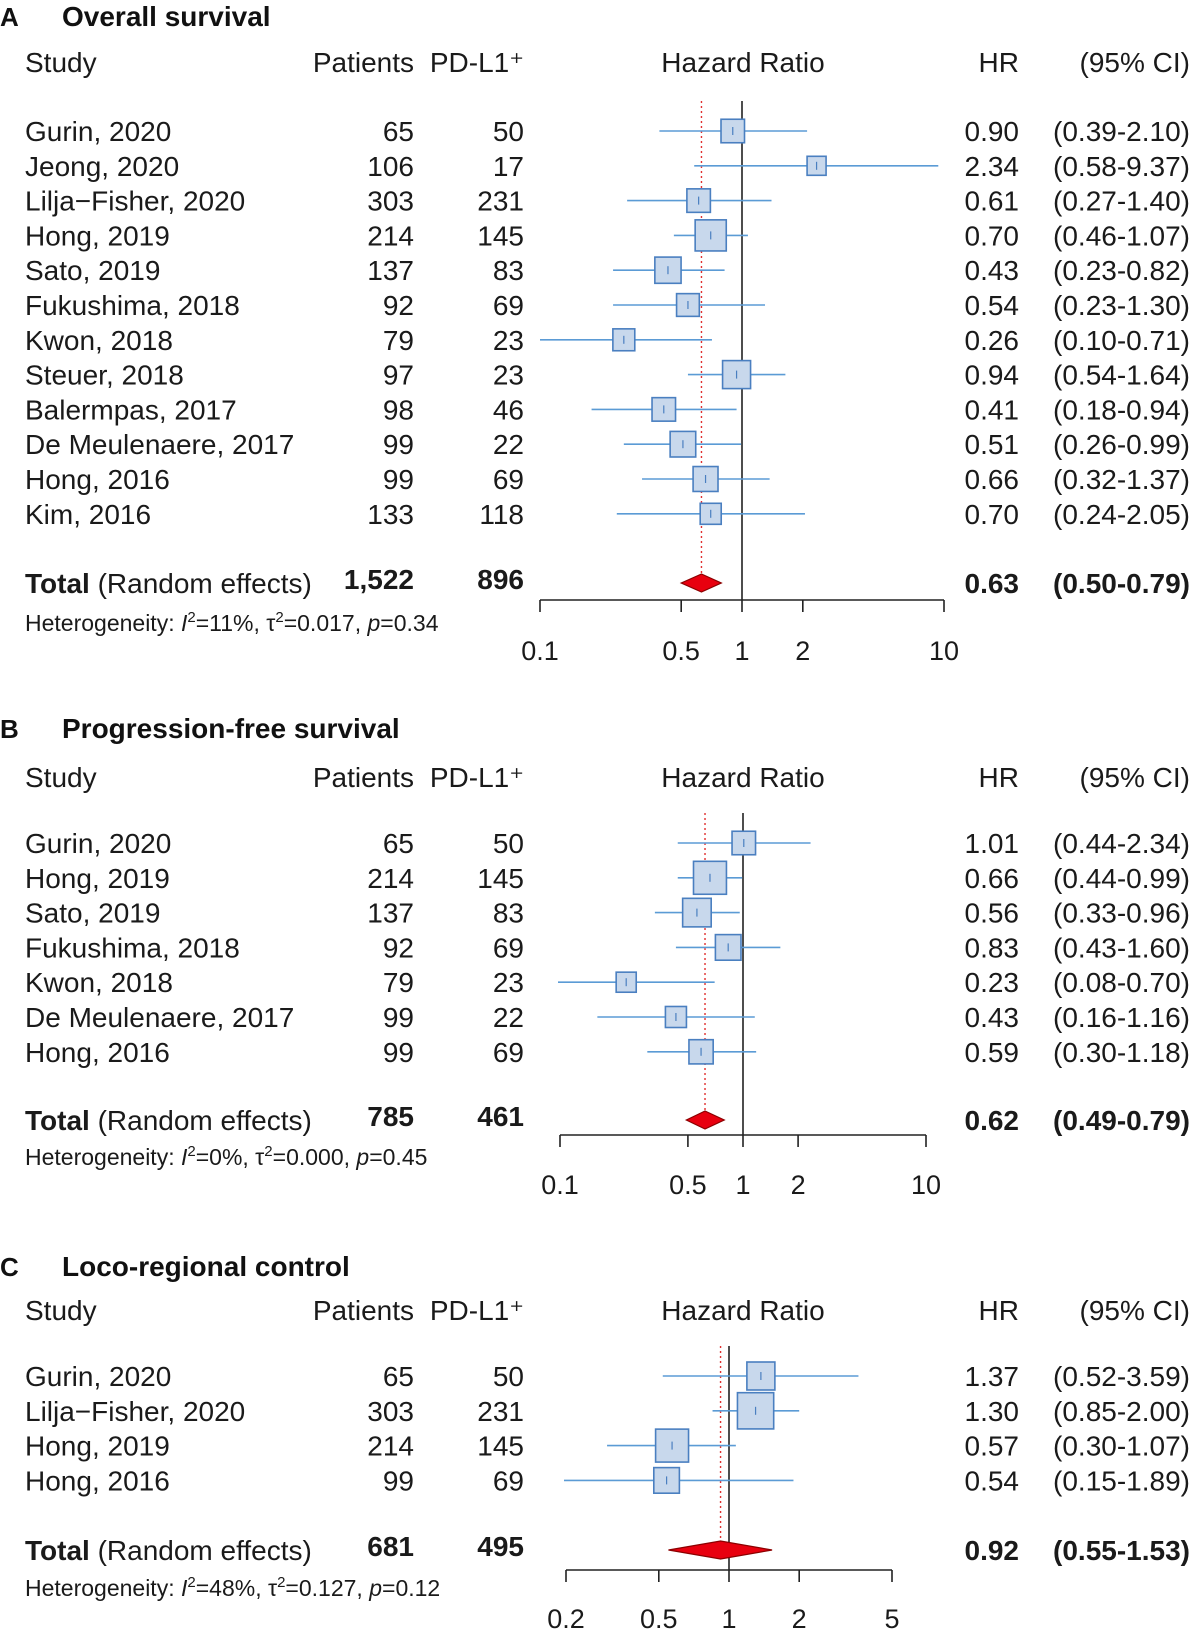 This screenshot has width=1200, height=1640. Describe the element at coordinates (1121, 235) in the screenshot. I see `study-ci: (0.46-1.07)` at that location.